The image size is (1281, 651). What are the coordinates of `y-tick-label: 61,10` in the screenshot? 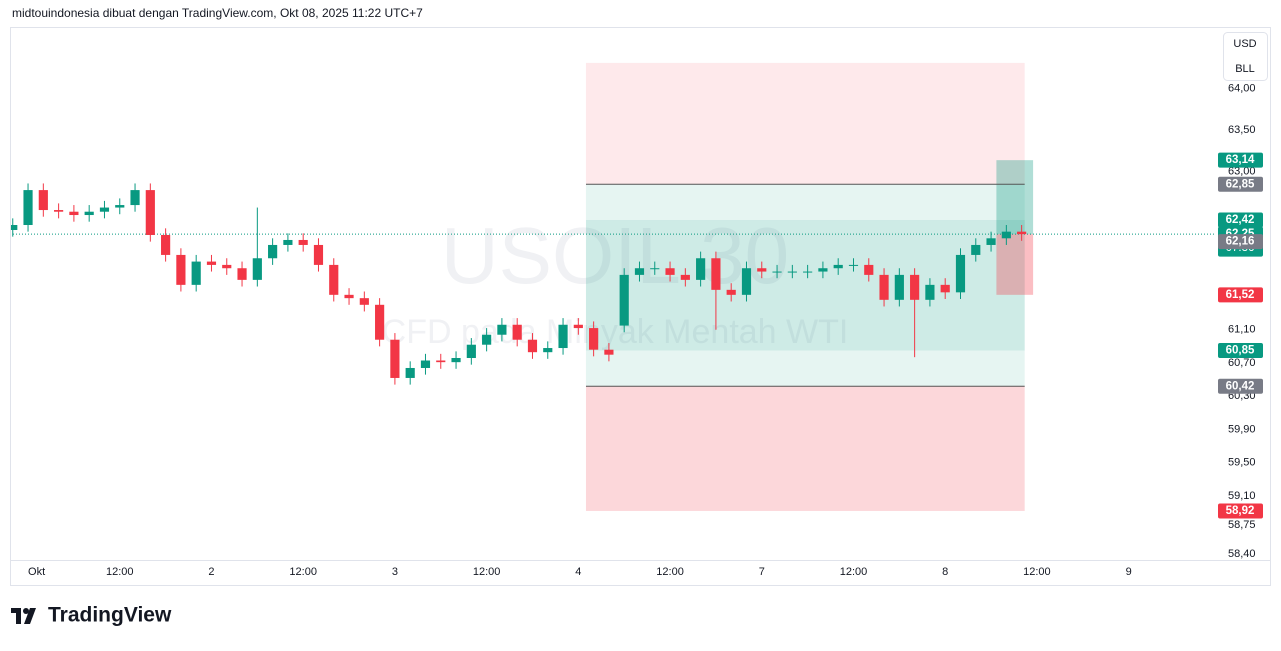 It's located at (1242, 330).